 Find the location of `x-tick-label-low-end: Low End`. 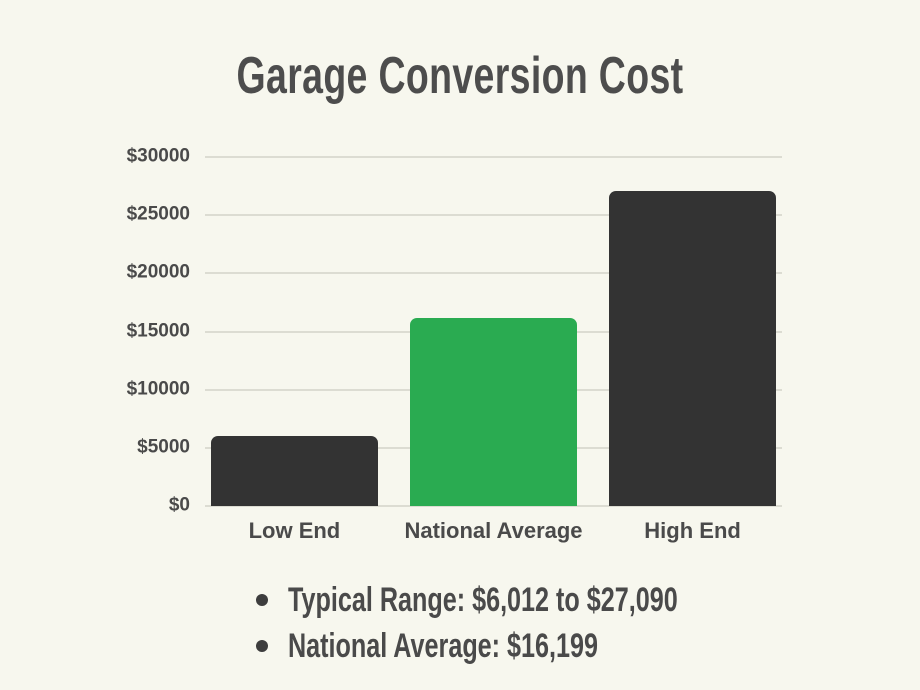

x-tick-label-low-end: Low End is located at coordinates (294, 530).